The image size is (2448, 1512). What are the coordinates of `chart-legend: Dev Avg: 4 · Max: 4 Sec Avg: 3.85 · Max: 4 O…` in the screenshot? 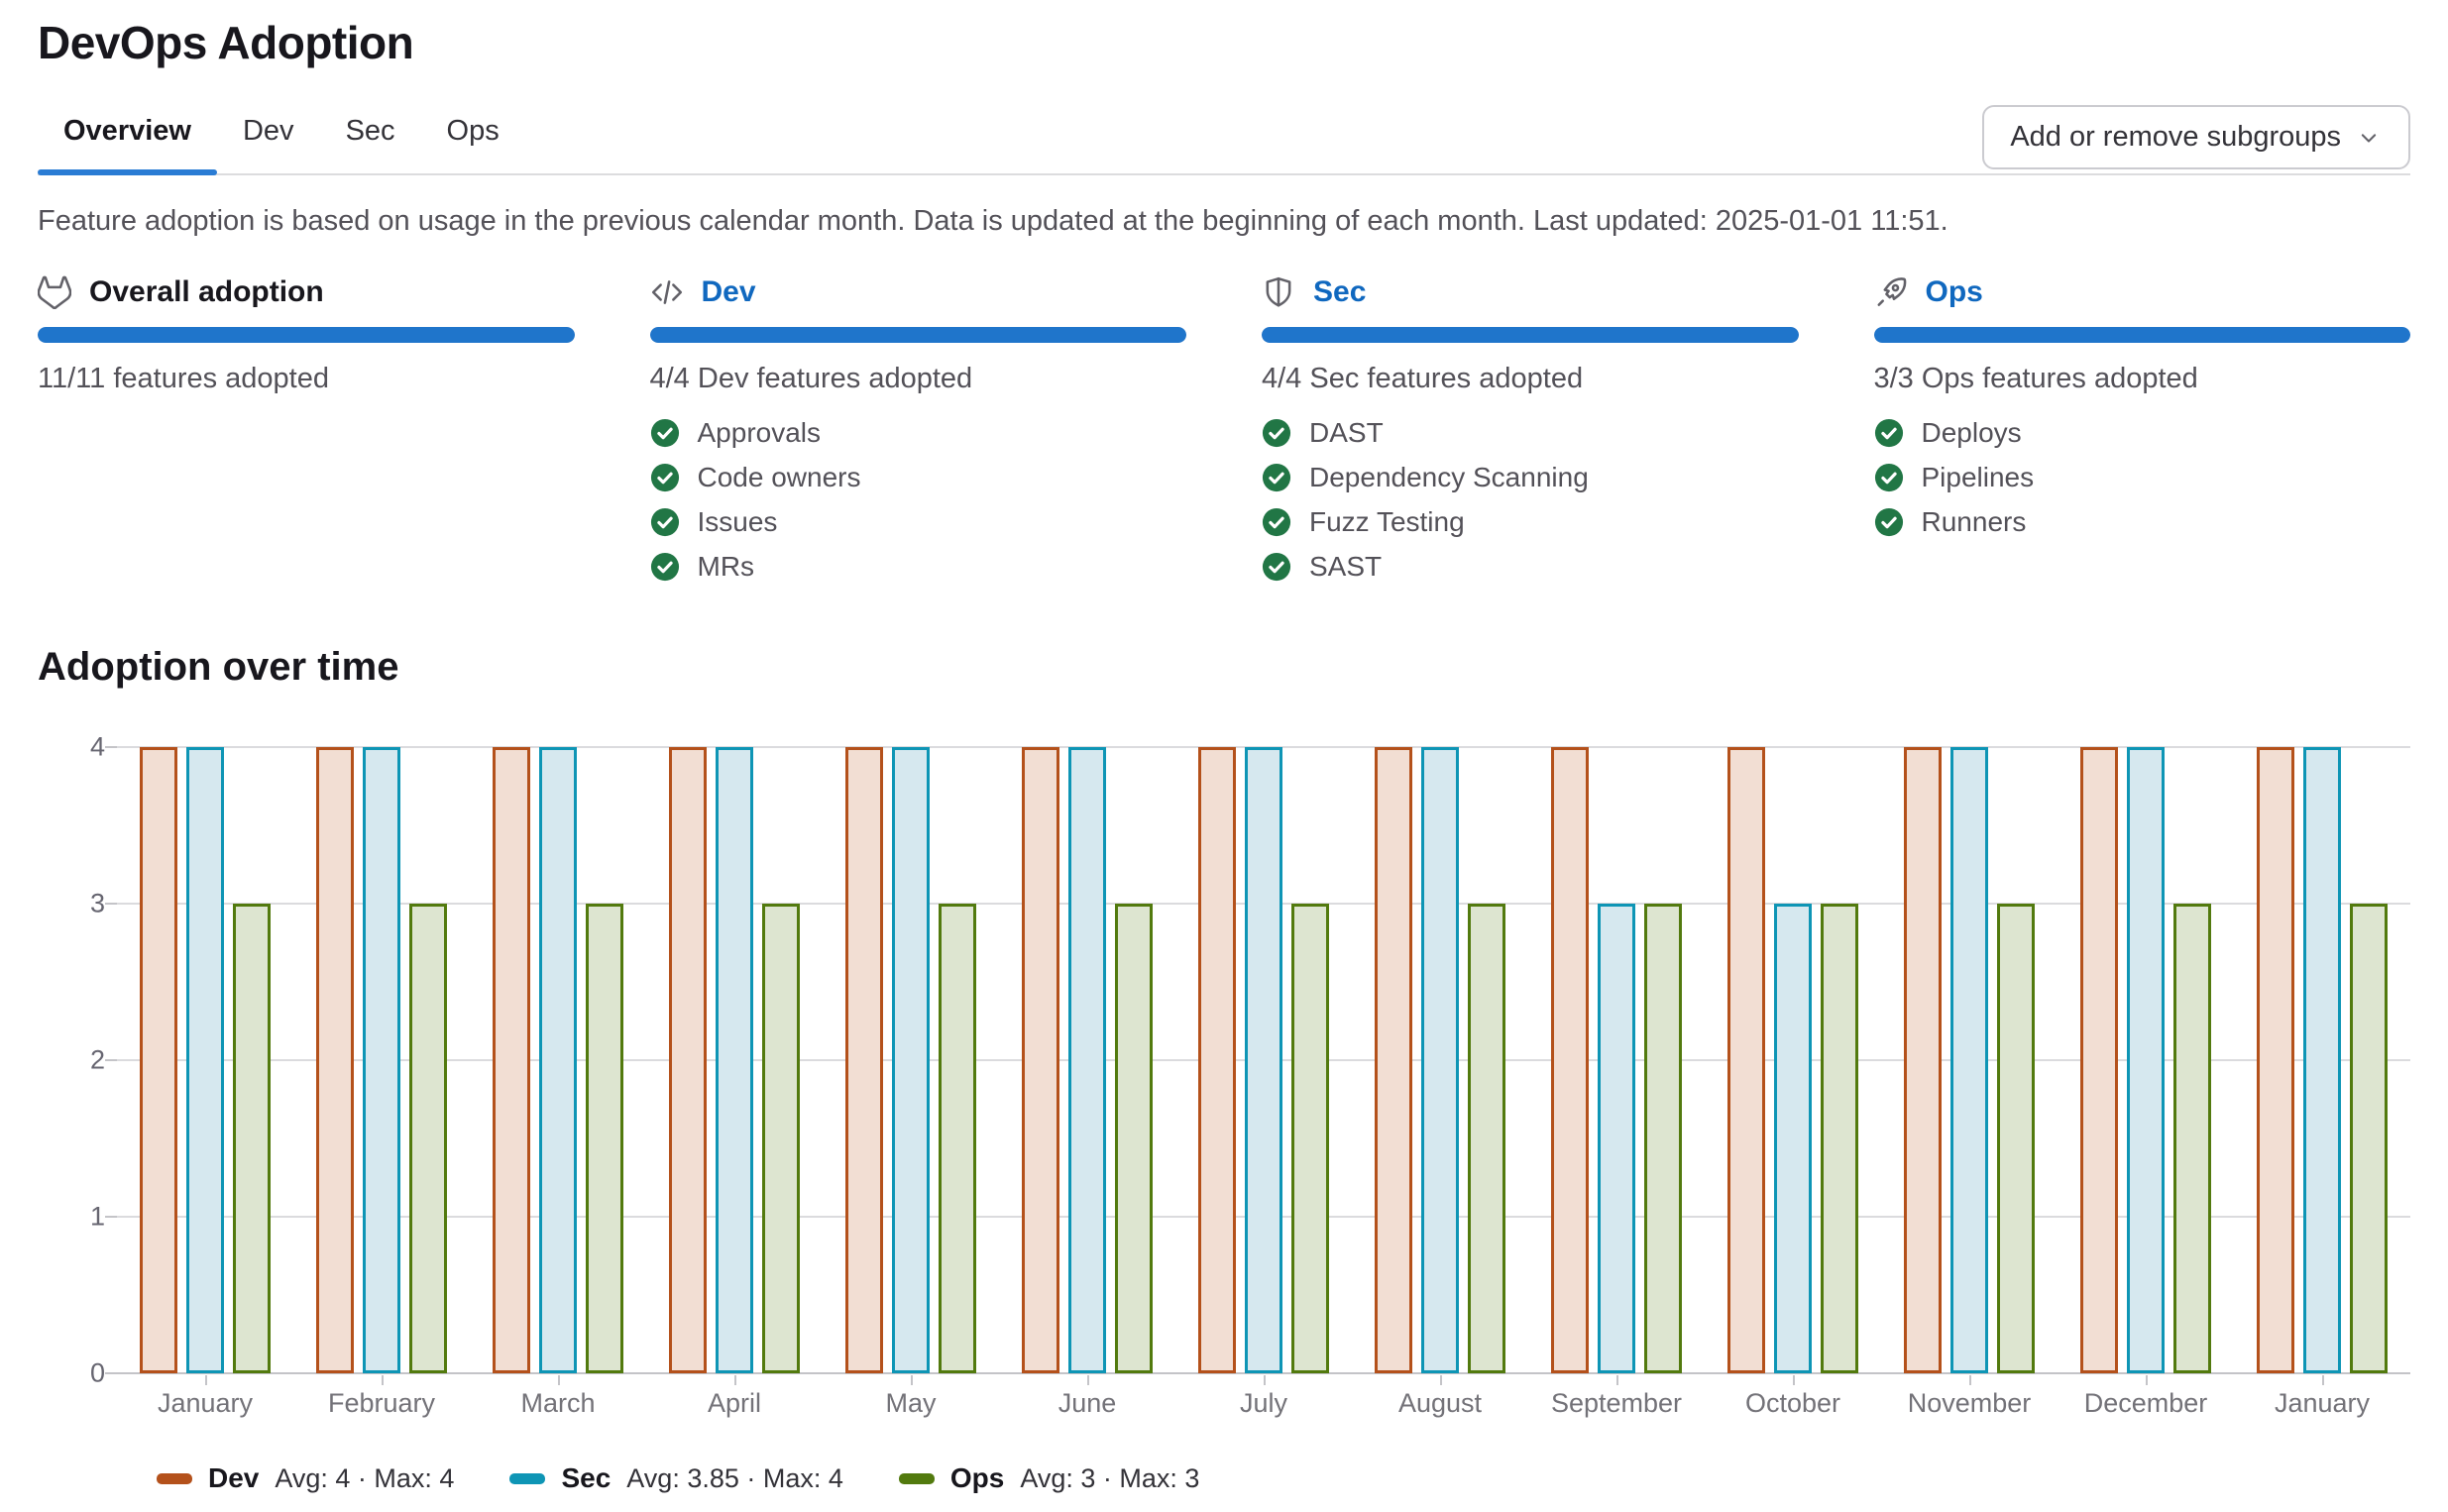 It's located at (678, 1478).